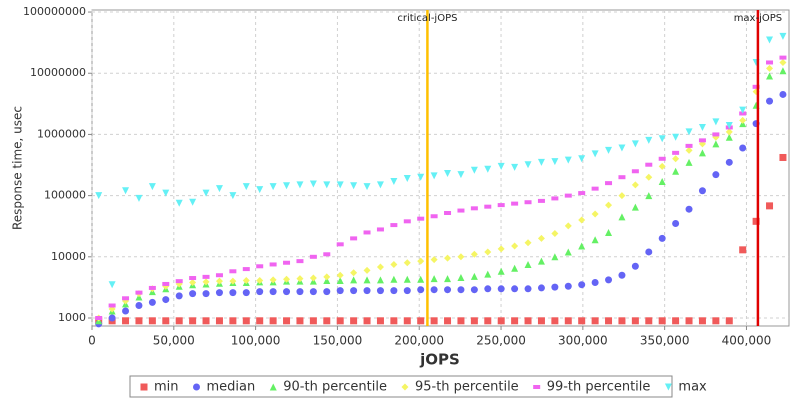 This screenshot has width=800, height=400. What do you see at coordinates (174, 341) in the screenshot?
I see `x-tick-label: 50,000` at bounding box center [174, 341].